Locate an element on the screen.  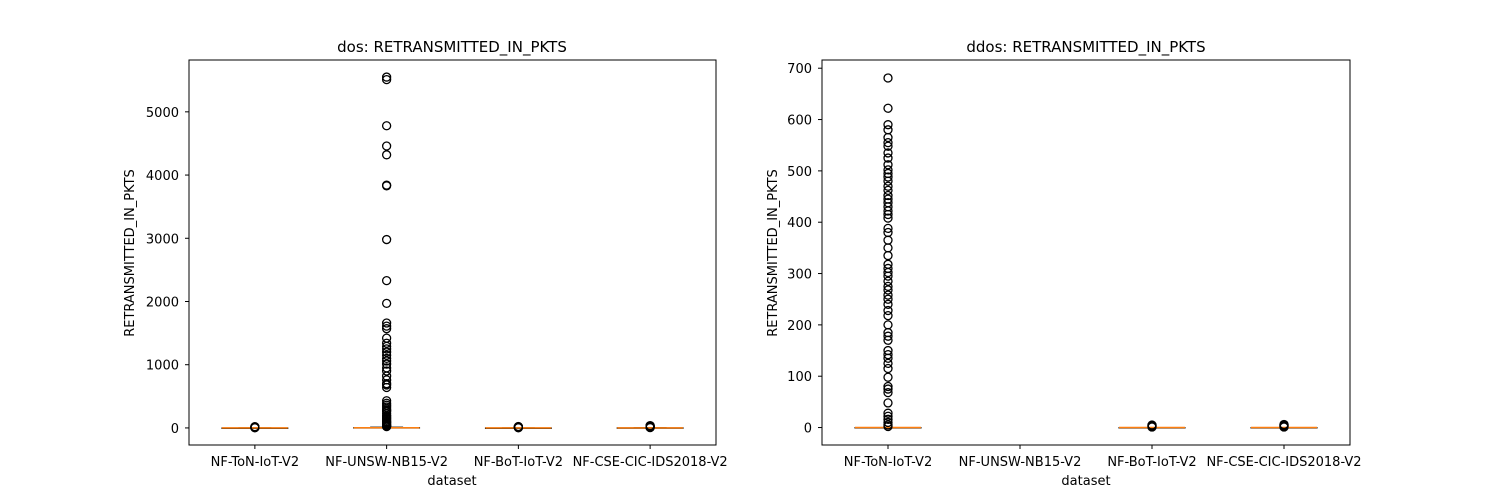
dos-chart-title: dos: RETRANSMITTED_IN_PKTS is located at coordinates (452, 47).